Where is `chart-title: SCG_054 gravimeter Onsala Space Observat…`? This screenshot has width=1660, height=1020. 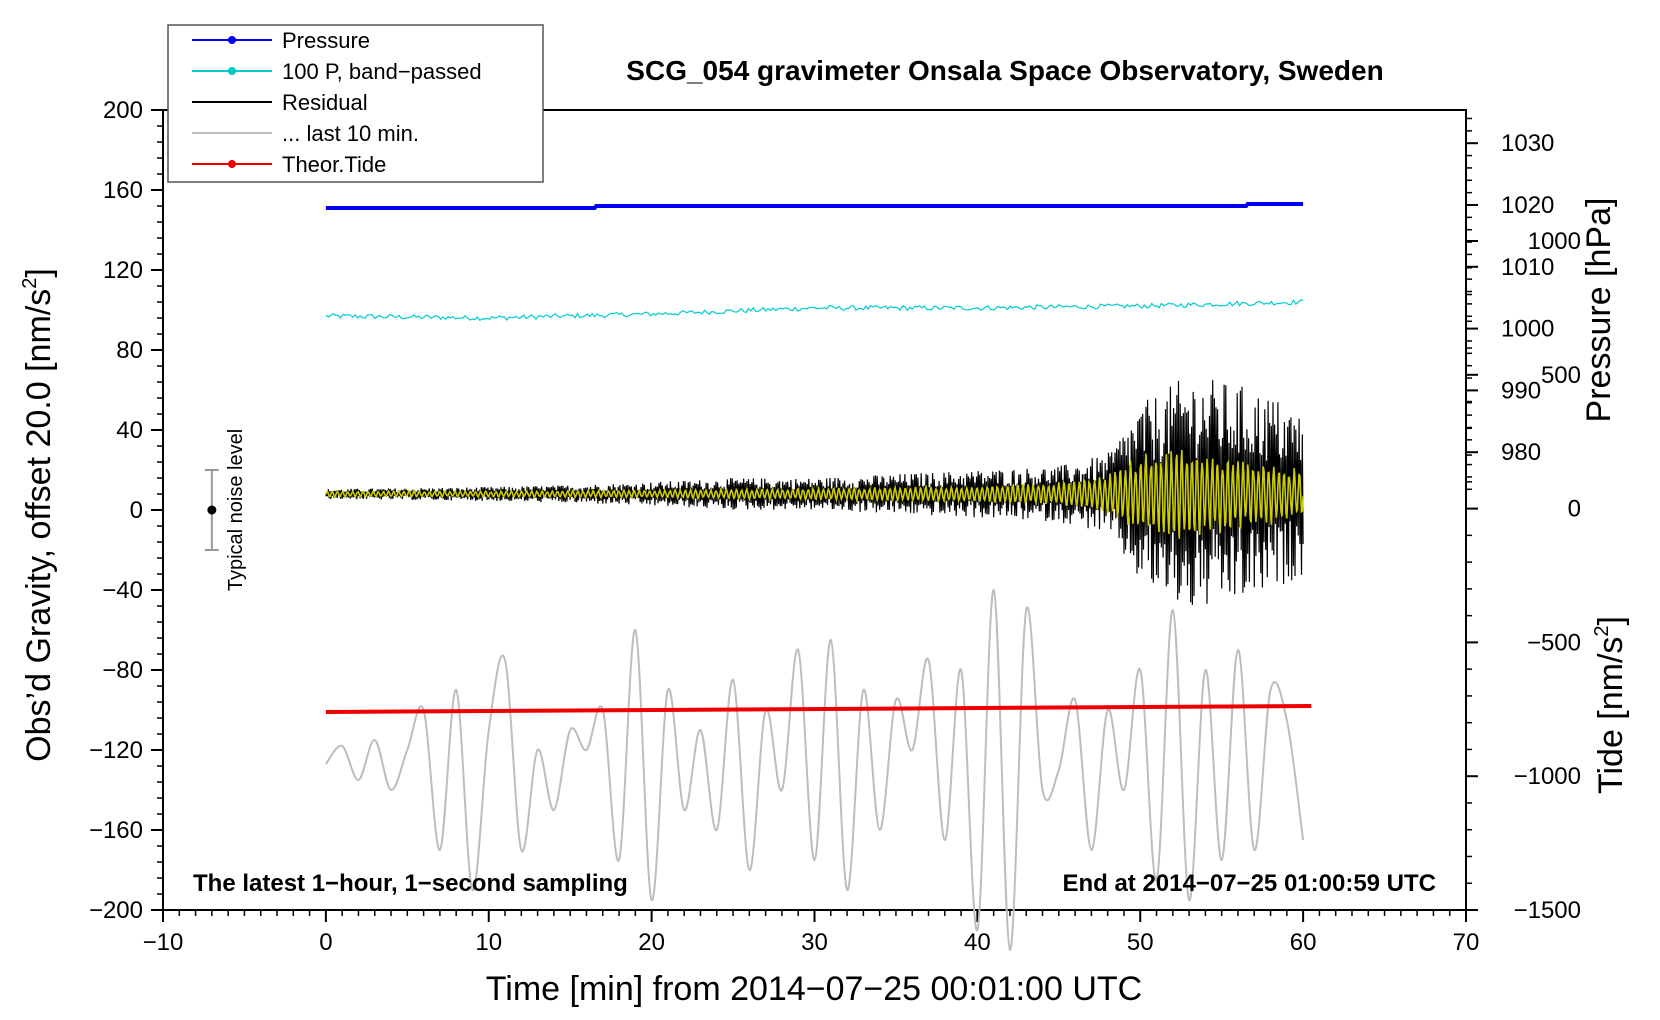 chart-title: SCG_054 gravimeter Onsala Space Observat… is located at coordinates (1004, 70).